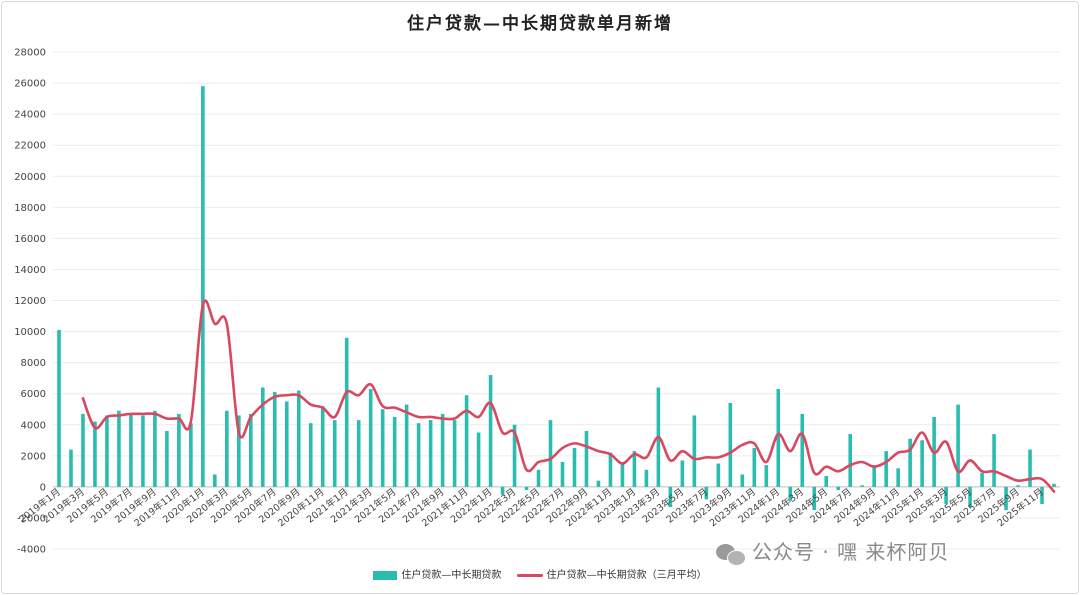  I want to click on y-tick-label: -2000, so click(31, 518).